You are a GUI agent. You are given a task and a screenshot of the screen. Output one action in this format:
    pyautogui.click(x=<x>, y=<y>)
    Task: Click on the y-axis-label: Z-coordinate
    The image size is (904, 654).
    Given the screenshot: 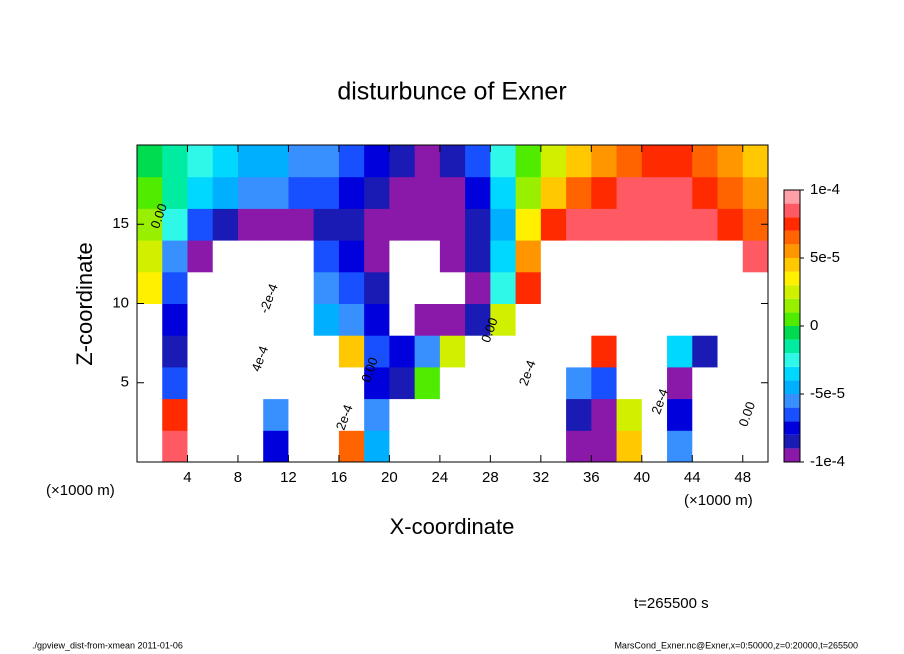 What is the action you would take?
    pyautogui.click(x=84, y=304)
    